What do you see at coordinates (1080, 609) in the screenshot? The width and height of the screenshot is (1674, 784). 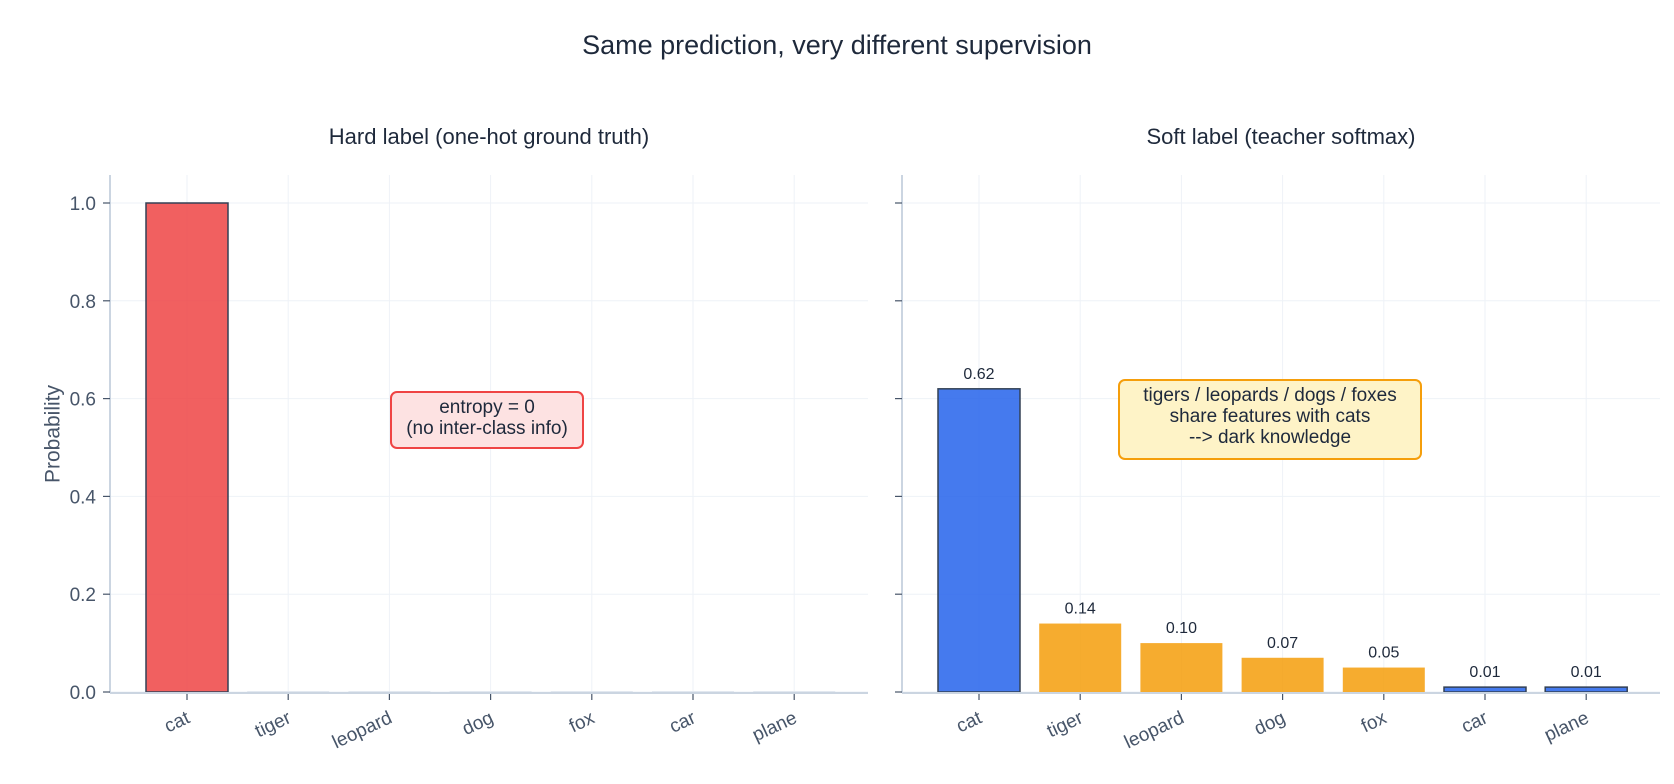 I see `bar-value-label: 0.14` at bounding box center [1080, 609].